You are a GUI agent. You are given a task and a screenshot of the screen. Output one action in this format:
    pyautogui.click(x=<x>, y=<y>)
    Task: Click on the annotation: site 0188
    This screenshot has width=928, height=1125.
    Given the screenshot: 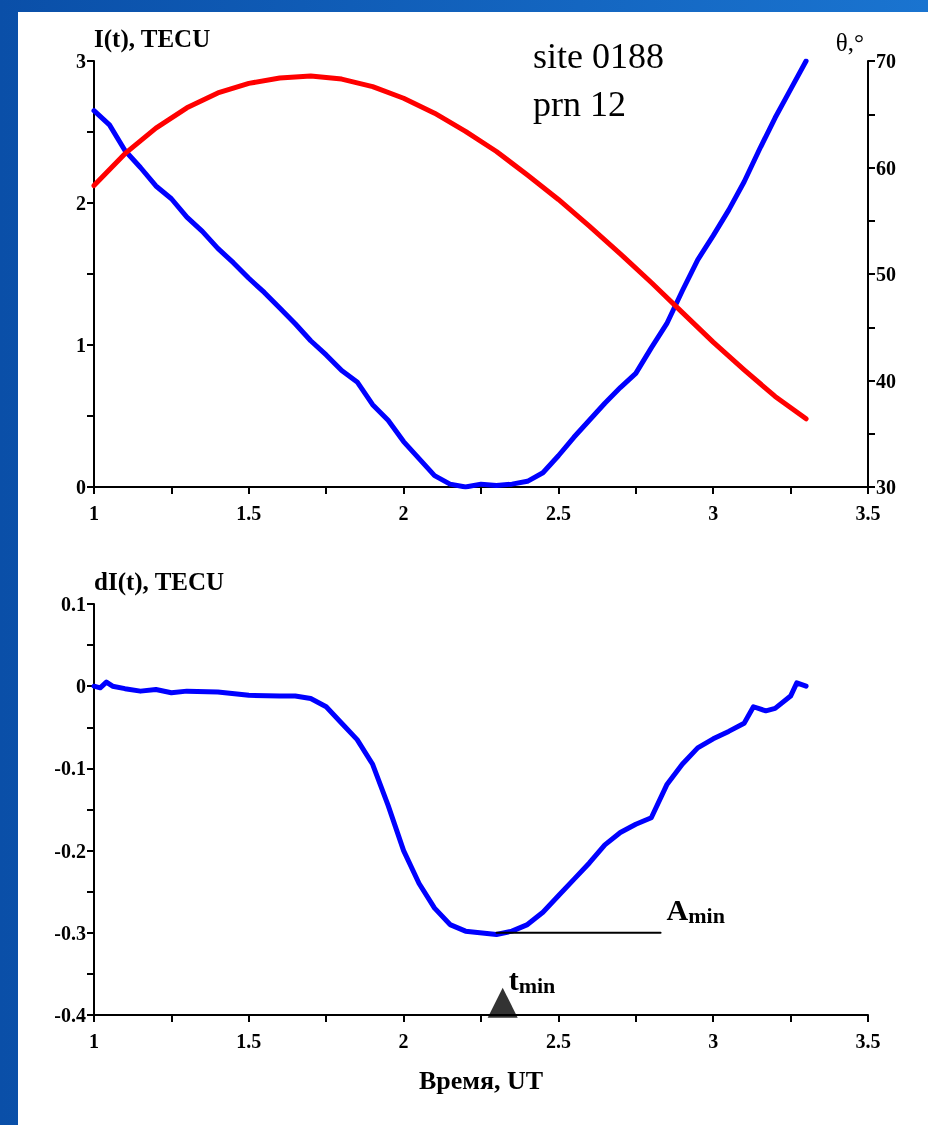 What is the action you would take?
    pyautogui.click(x=598, y=56)
    